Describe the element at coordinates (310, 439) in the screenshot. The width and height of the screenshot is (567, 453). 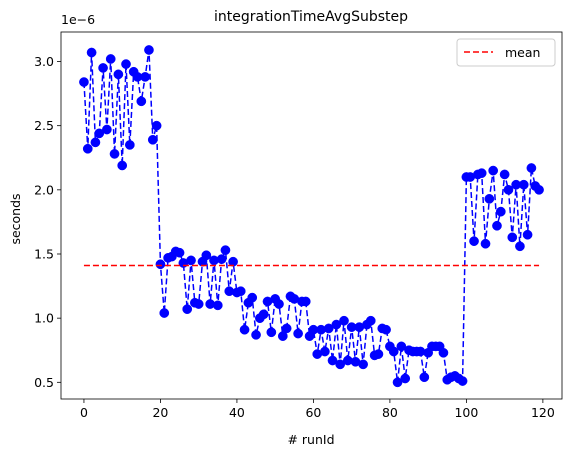
I see `x-axis-label: # runId` at that location.